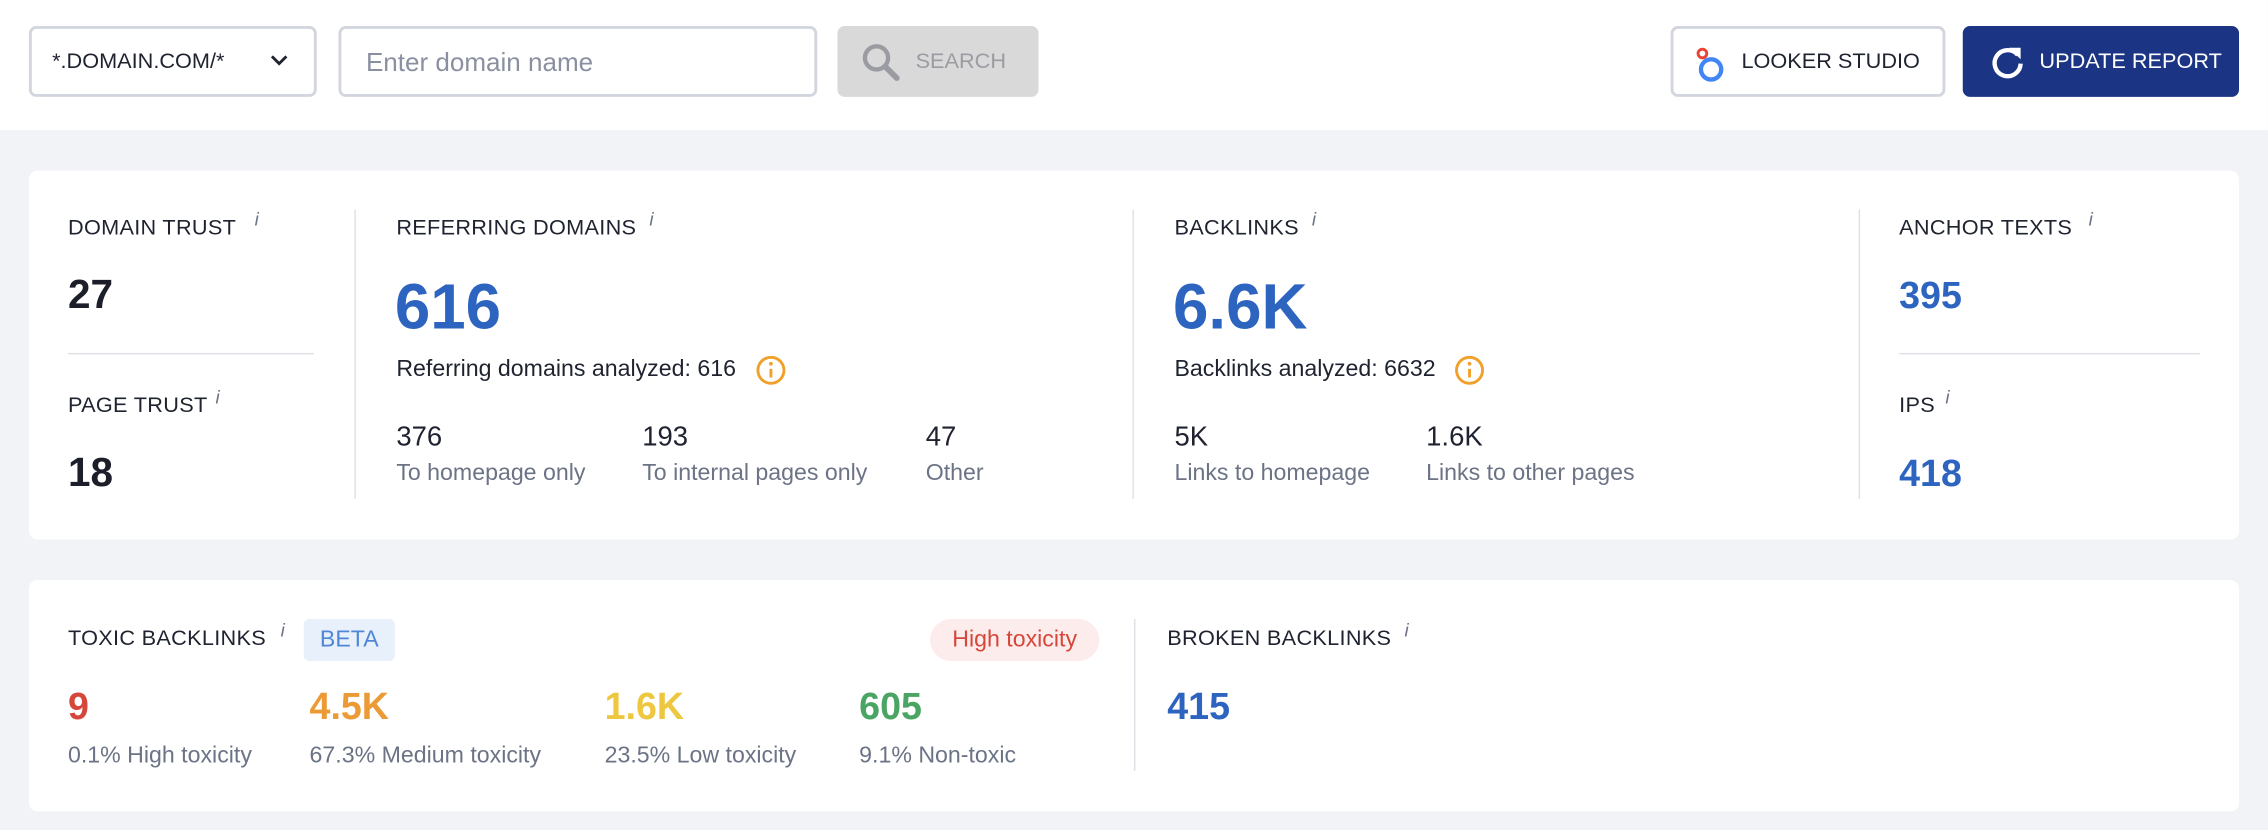 The height and width of the screenshot is (830, 2268). I want to click on metric-value: 395, so click(1930, 295).